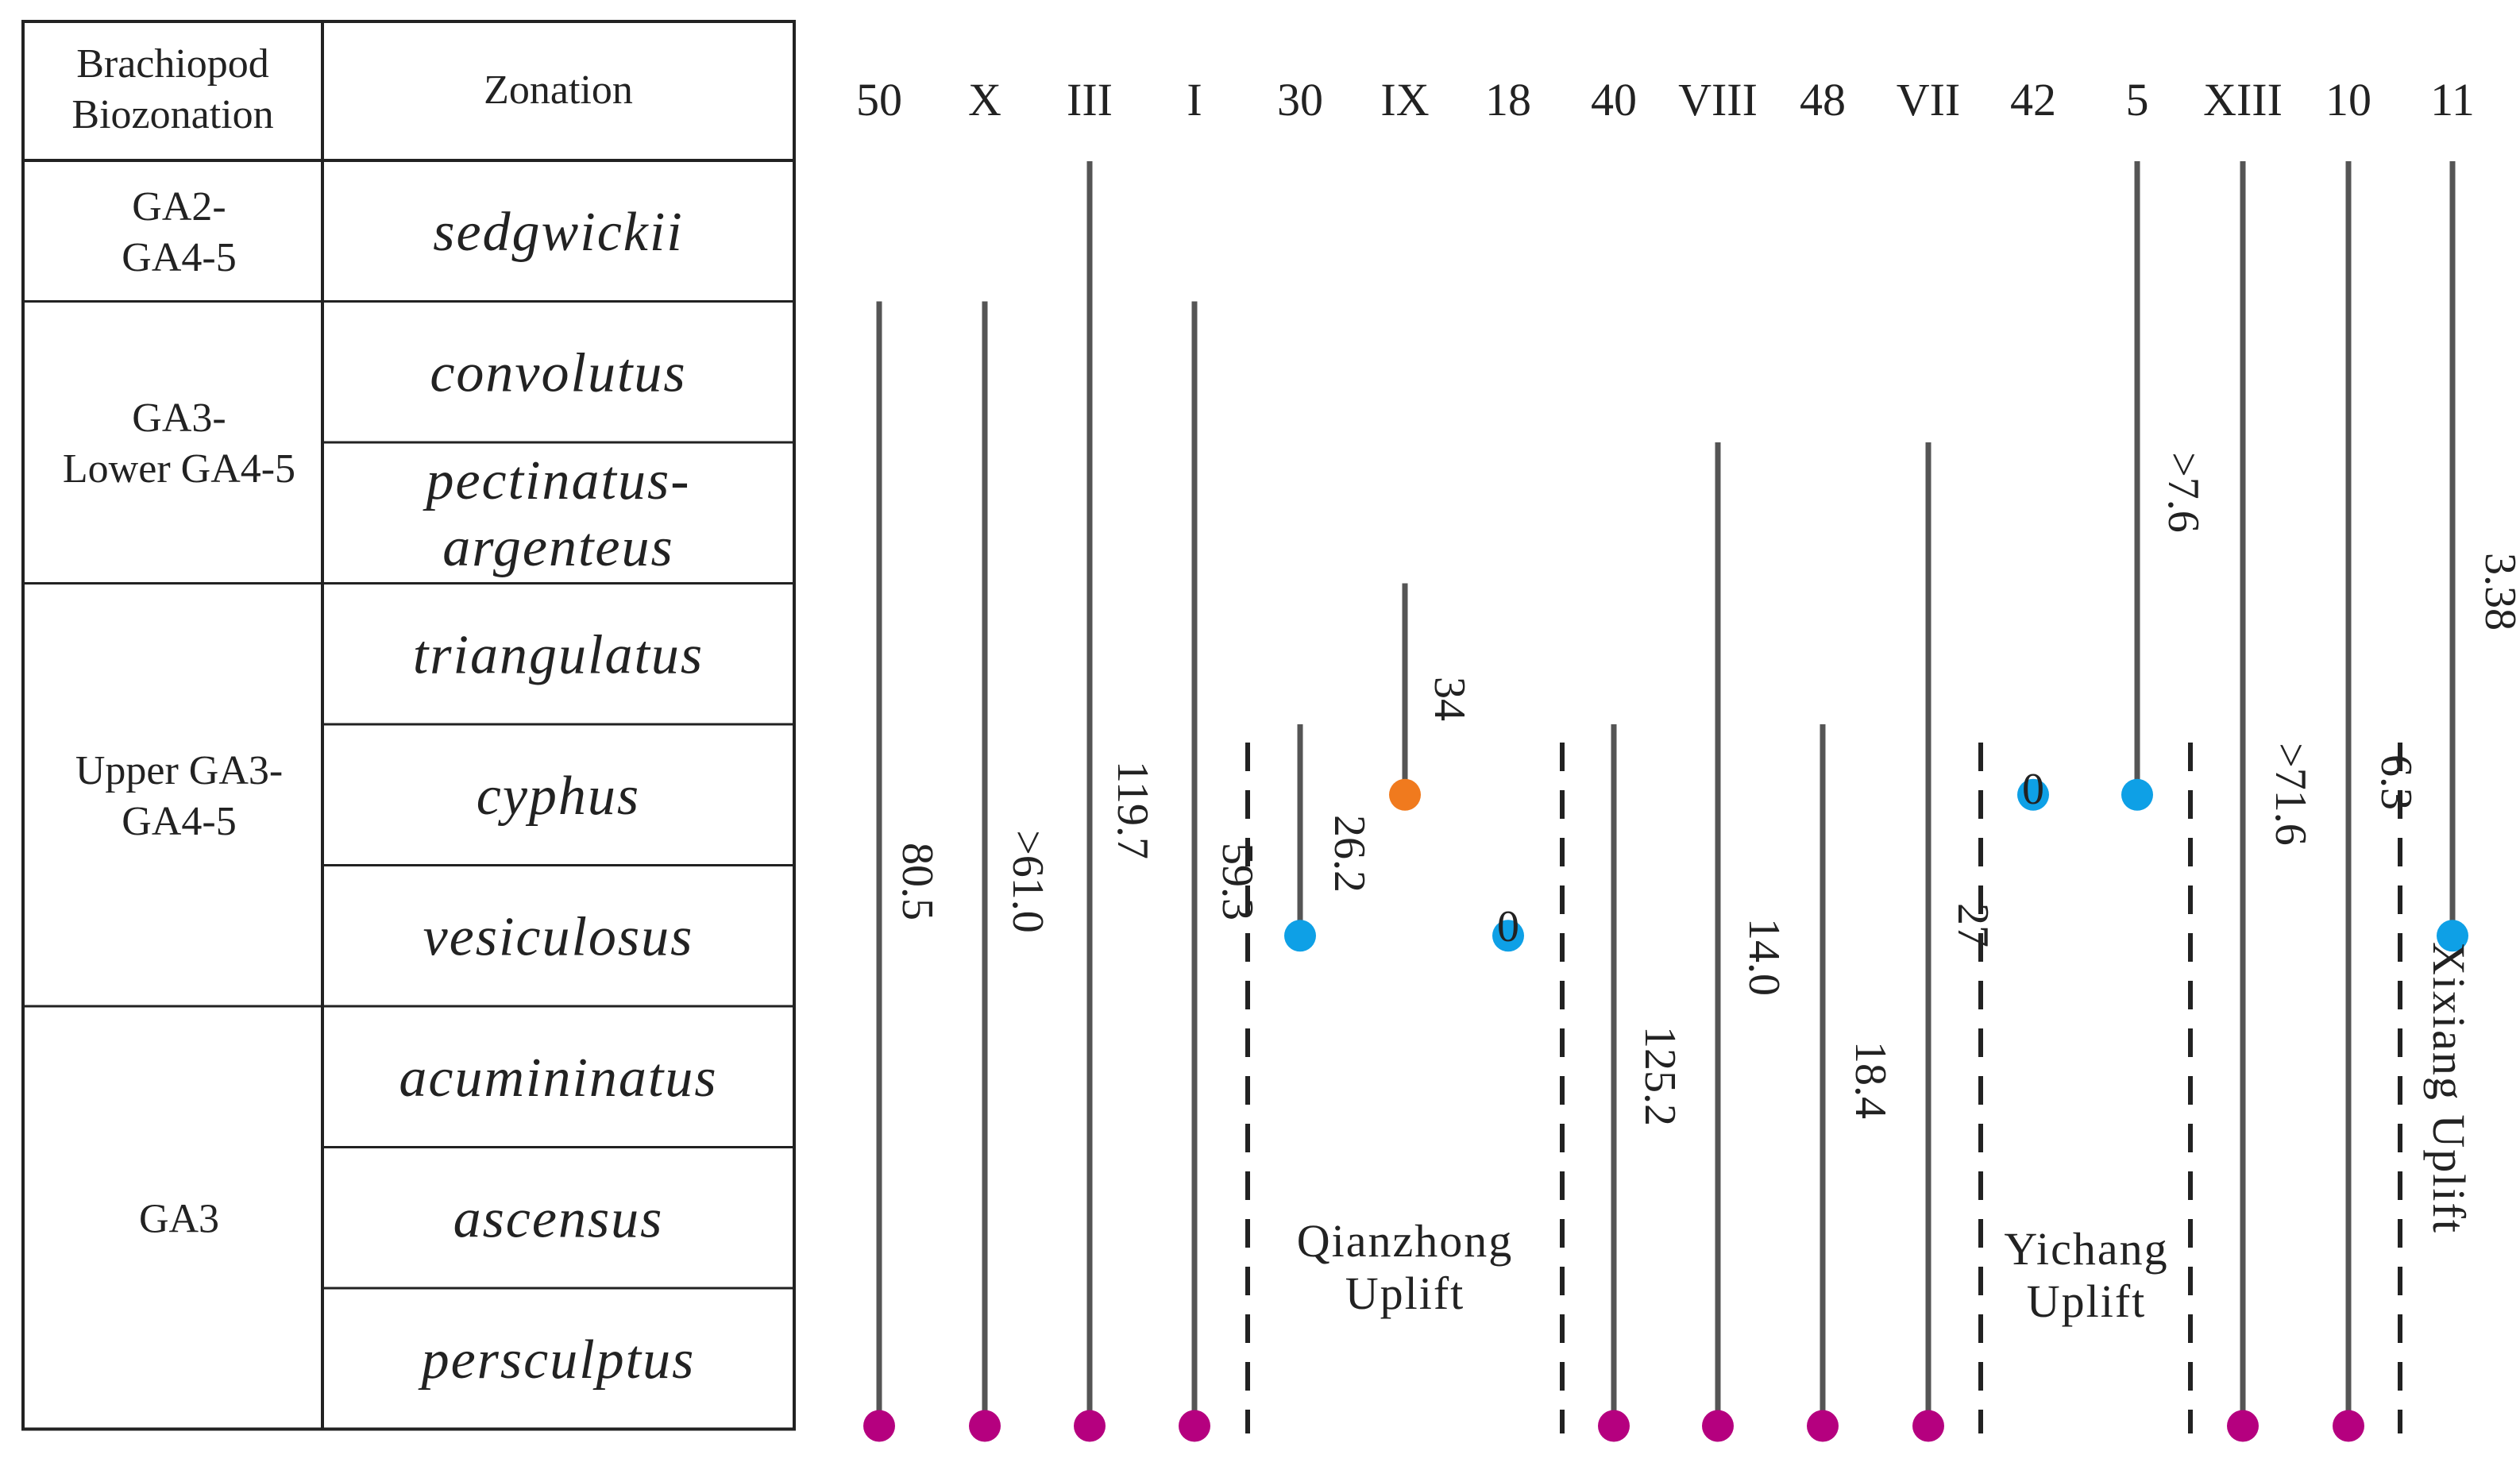 The height and width of the screenshot is (1470, 2520). What do you see at coordinates (179, 418) in the screenshot?
I see `group-label: GA3-` at bounding box center [179, 418].